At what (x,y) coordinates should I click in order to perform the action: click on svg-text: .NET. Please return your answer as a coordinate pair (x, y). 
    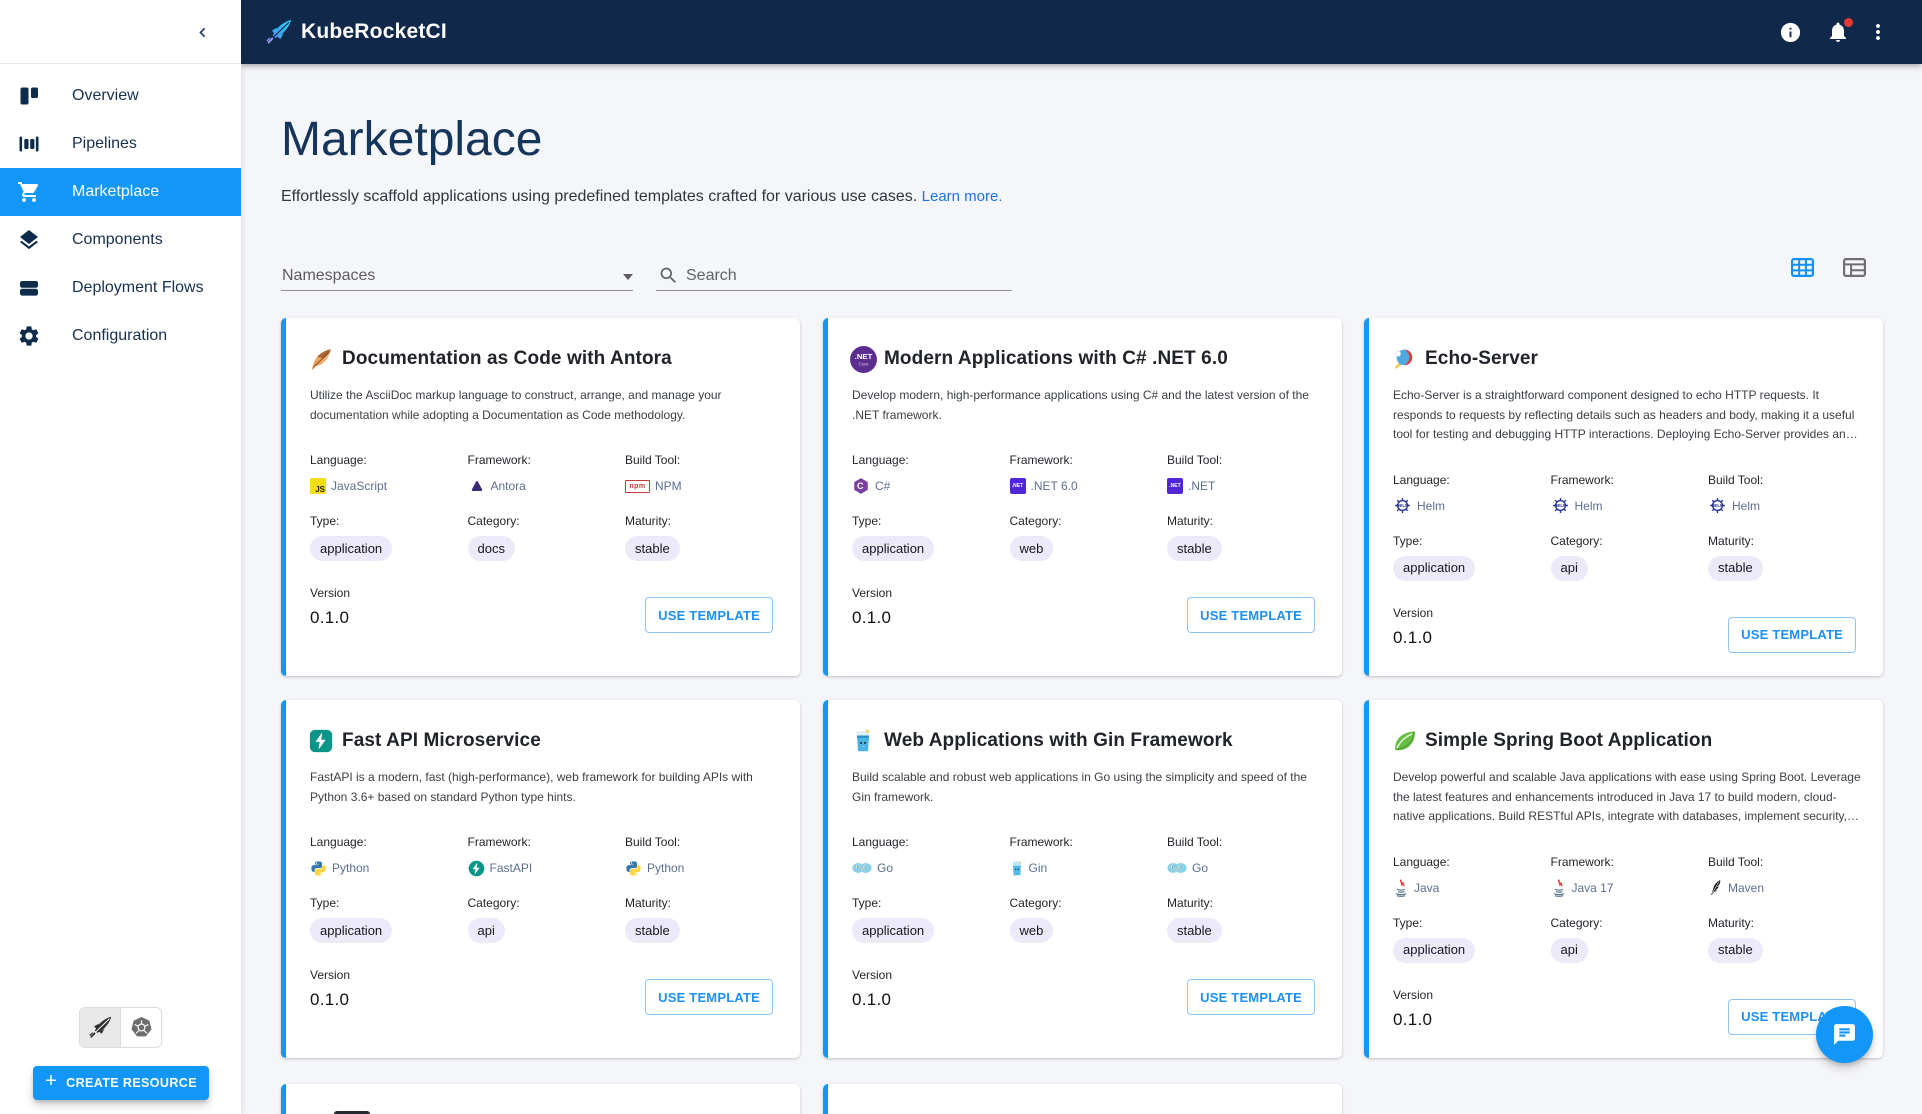
    Looking at the image, I should click on (863, 355).